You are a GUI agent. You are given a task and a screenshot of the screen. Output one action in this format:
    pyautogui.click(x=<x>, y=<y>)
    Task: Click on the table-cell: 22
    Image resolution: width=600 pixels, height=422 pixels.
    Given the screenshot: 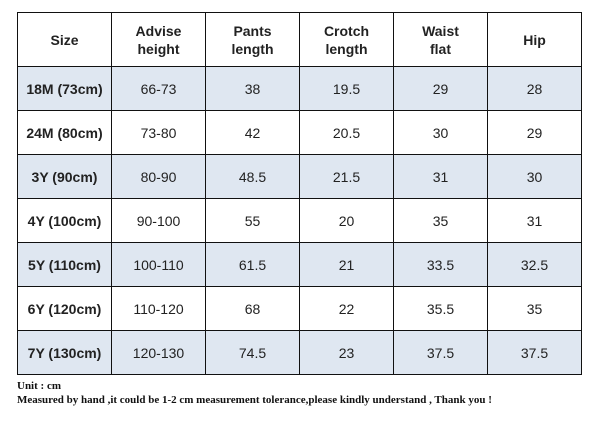 What is the action you would take?
    pyautogui.click(x=346, y=308)
    